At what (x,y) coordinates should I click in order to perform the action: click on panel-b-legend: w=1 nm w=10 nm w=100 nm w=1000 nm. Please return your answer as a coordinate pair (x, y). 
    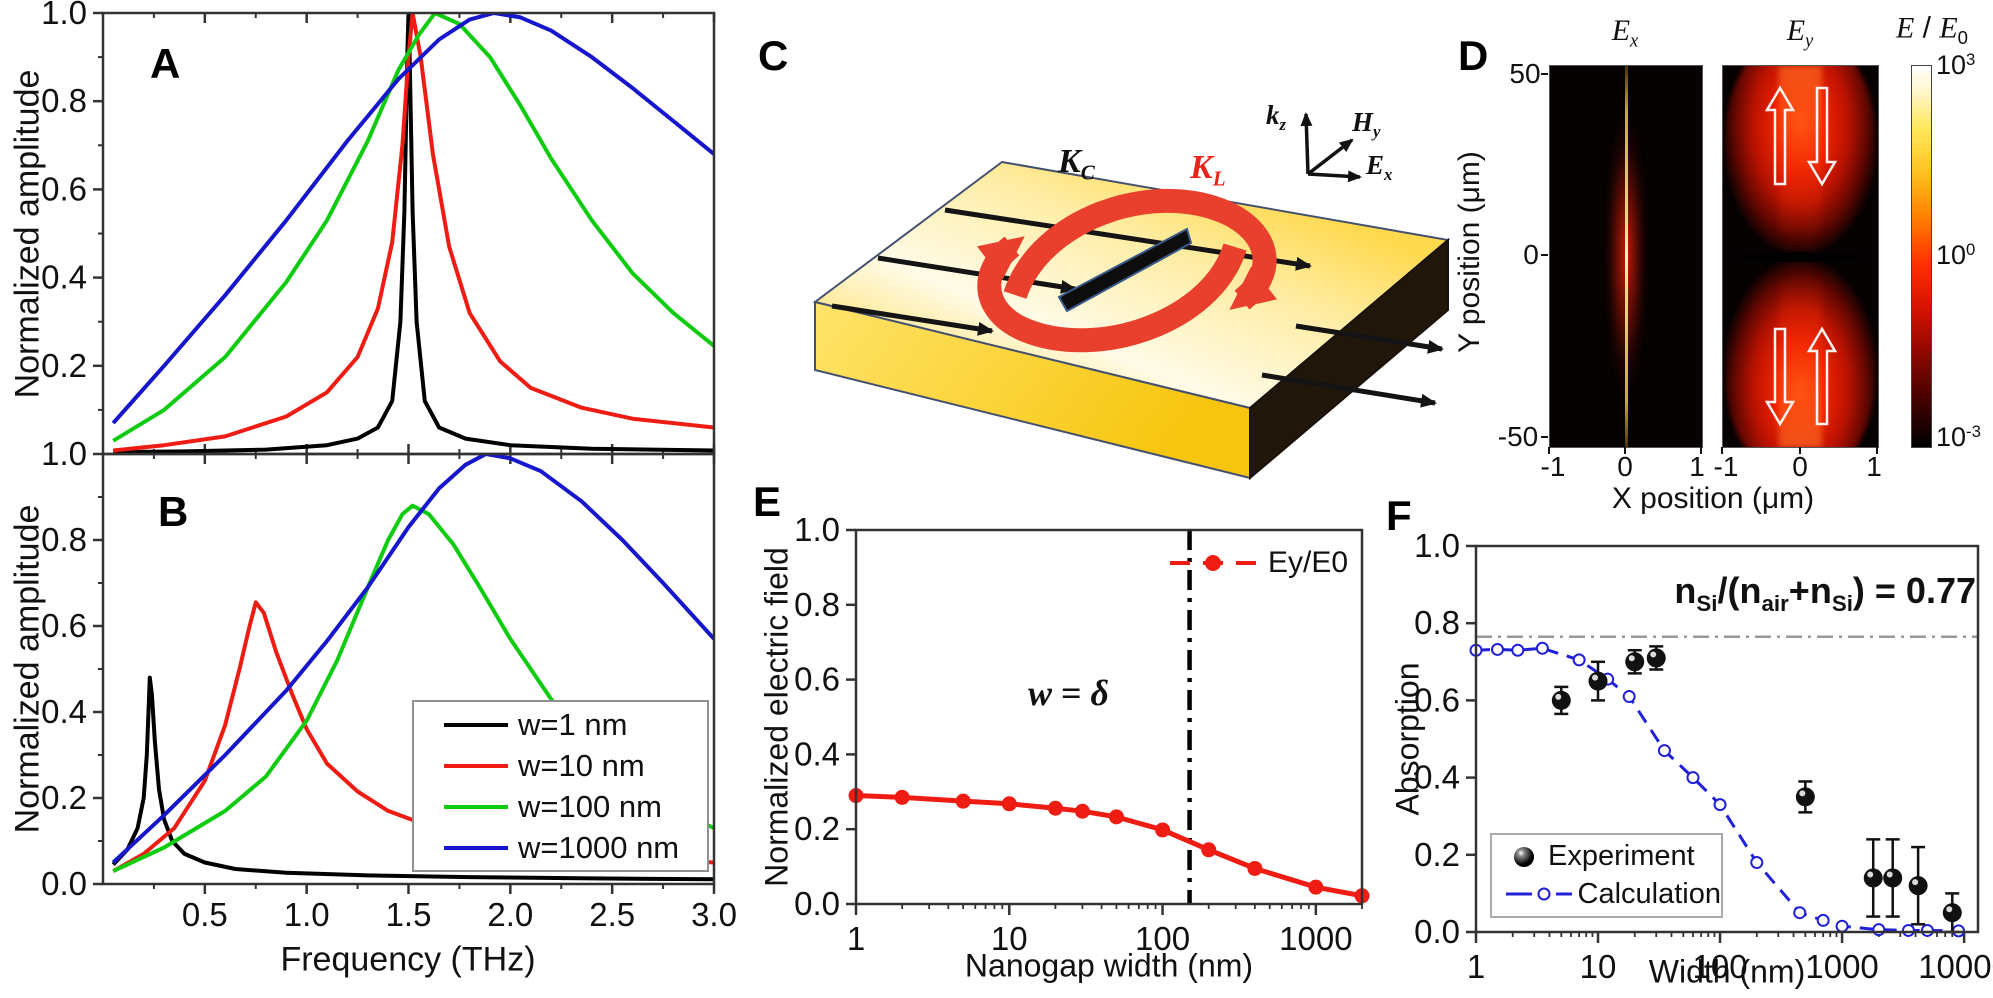
    Looking at the image, I should click on (560, 786).